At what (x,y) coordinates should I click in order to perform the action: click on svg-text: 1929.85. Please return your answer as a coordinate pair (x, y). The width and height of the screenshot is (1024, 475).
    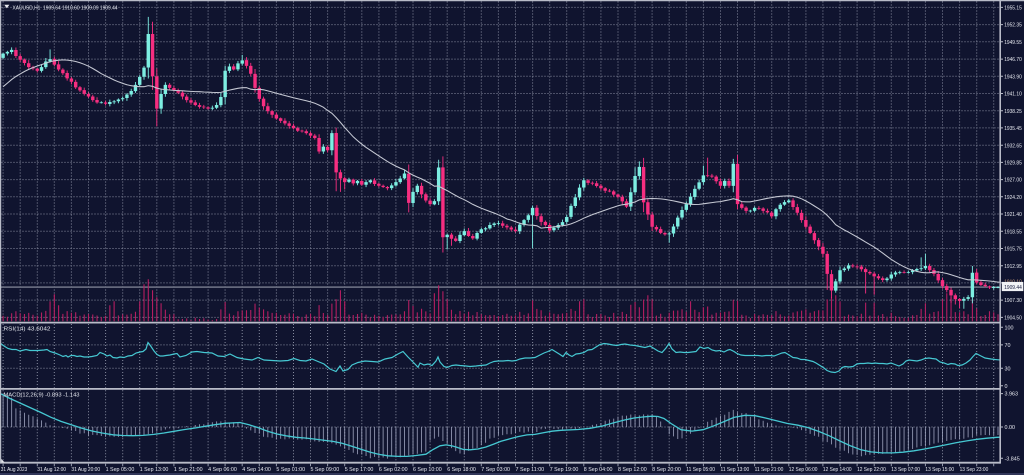
    Looking at the image, I should click on (1013, 164).